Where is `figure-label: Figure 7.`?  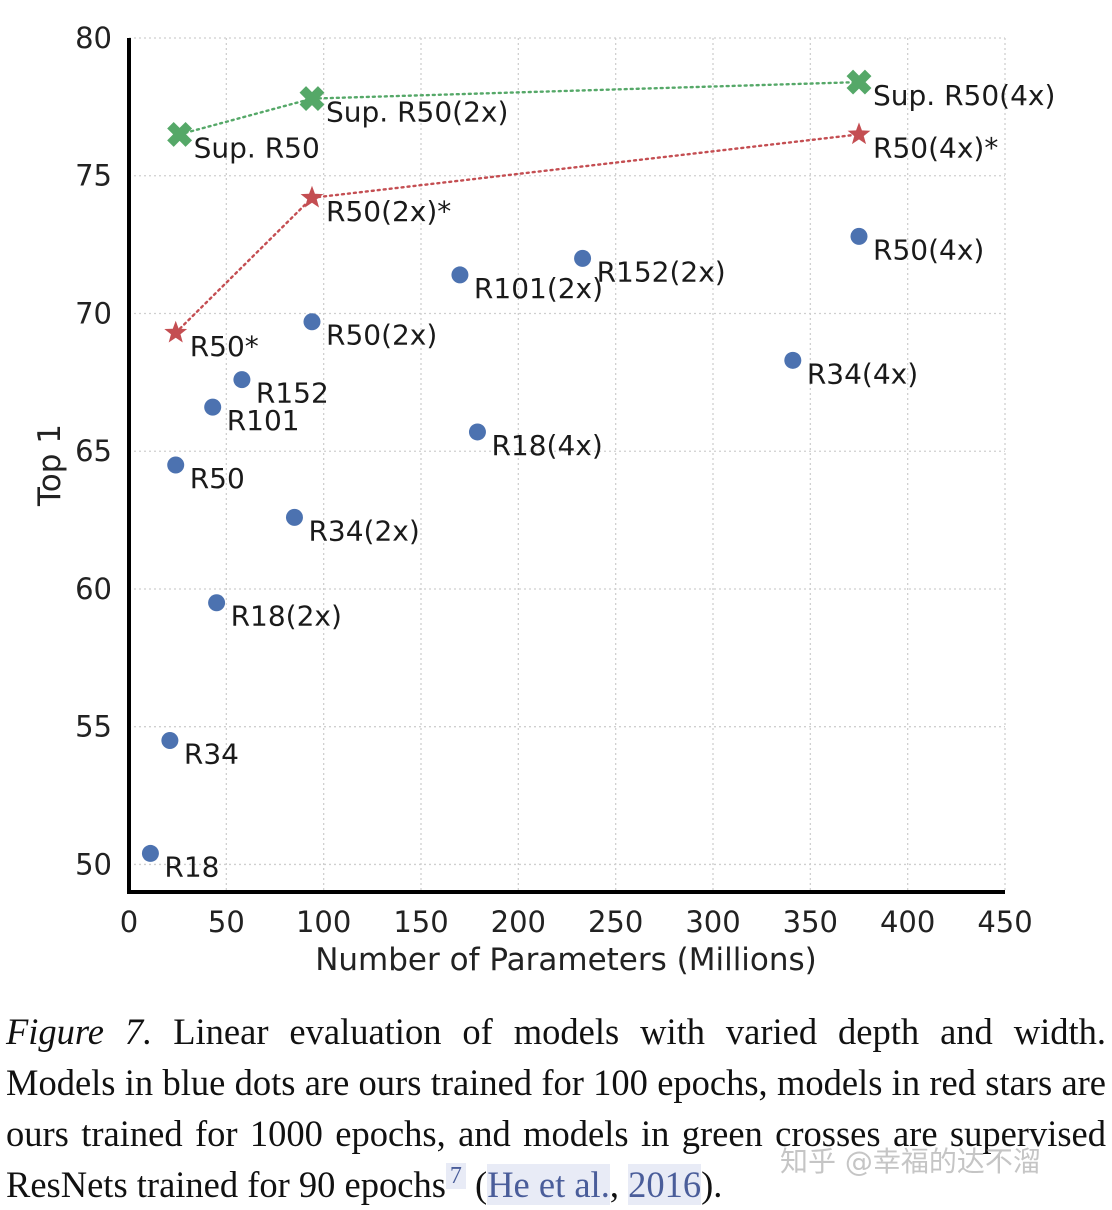
figure-label: Figure 7. is located at coordinates (79, 1031).